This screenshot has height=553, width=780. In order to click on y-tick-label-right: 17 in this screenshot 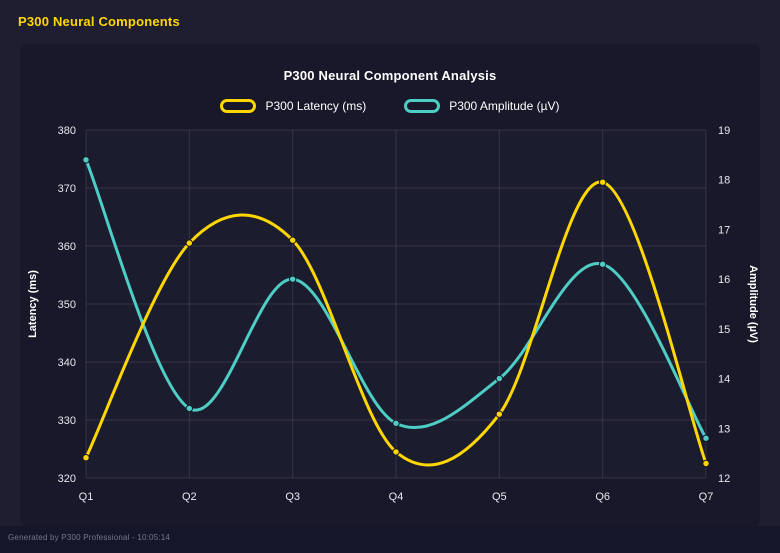, I will do `click(724, 230)`.